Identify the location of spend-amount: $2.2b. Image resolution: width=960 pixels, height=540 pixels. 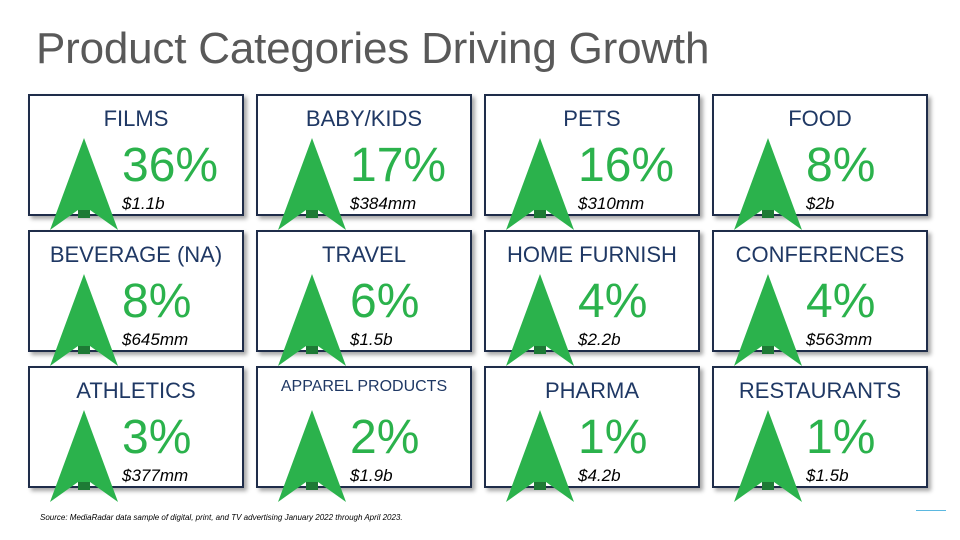
(599, 339).